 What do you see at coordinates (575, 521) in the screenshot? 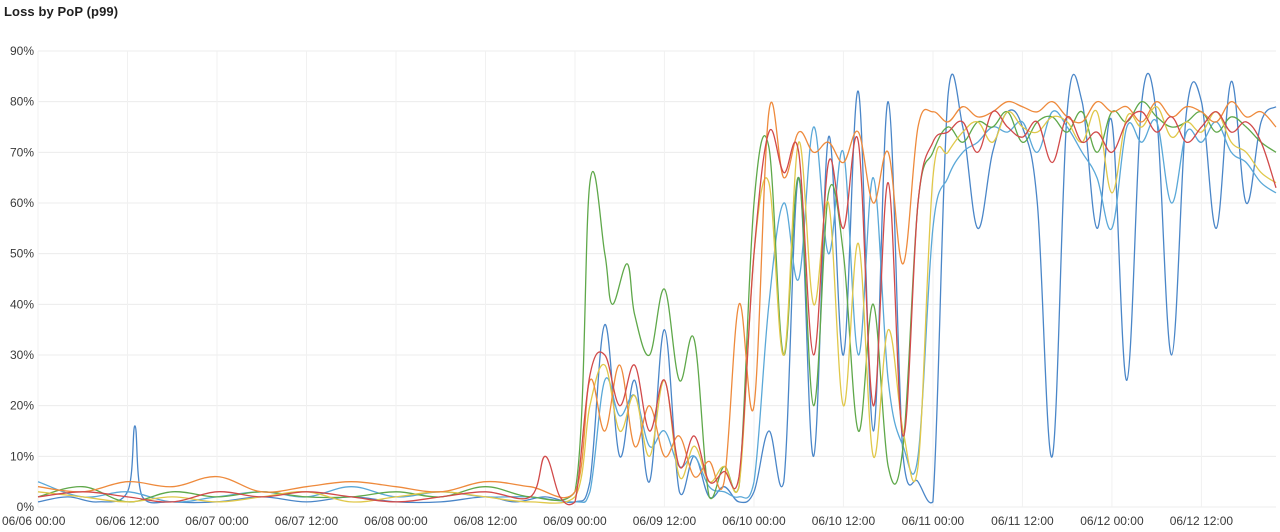
I see `x-tick-label: 06/09 00:00` at bounding box center [575, 521].